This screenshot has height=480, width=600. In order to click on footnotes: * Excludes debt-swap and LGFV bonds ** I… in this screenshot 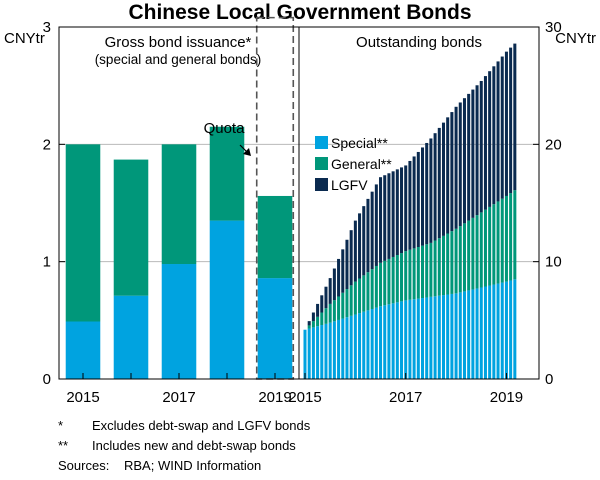, I will do `click(184, 445)`.